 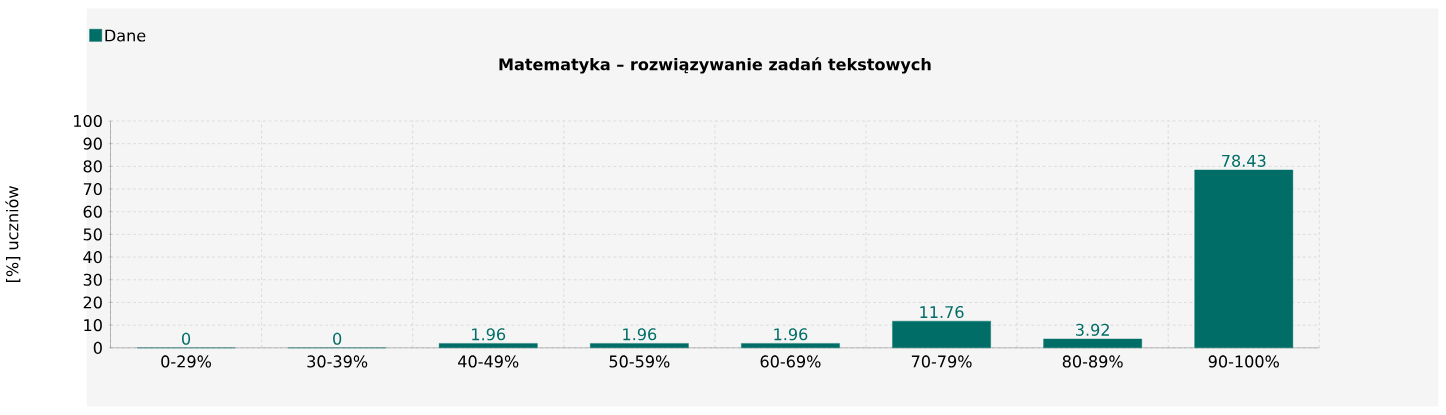 I want to click on y-tick-label: 30, so click(x=92, y=279).